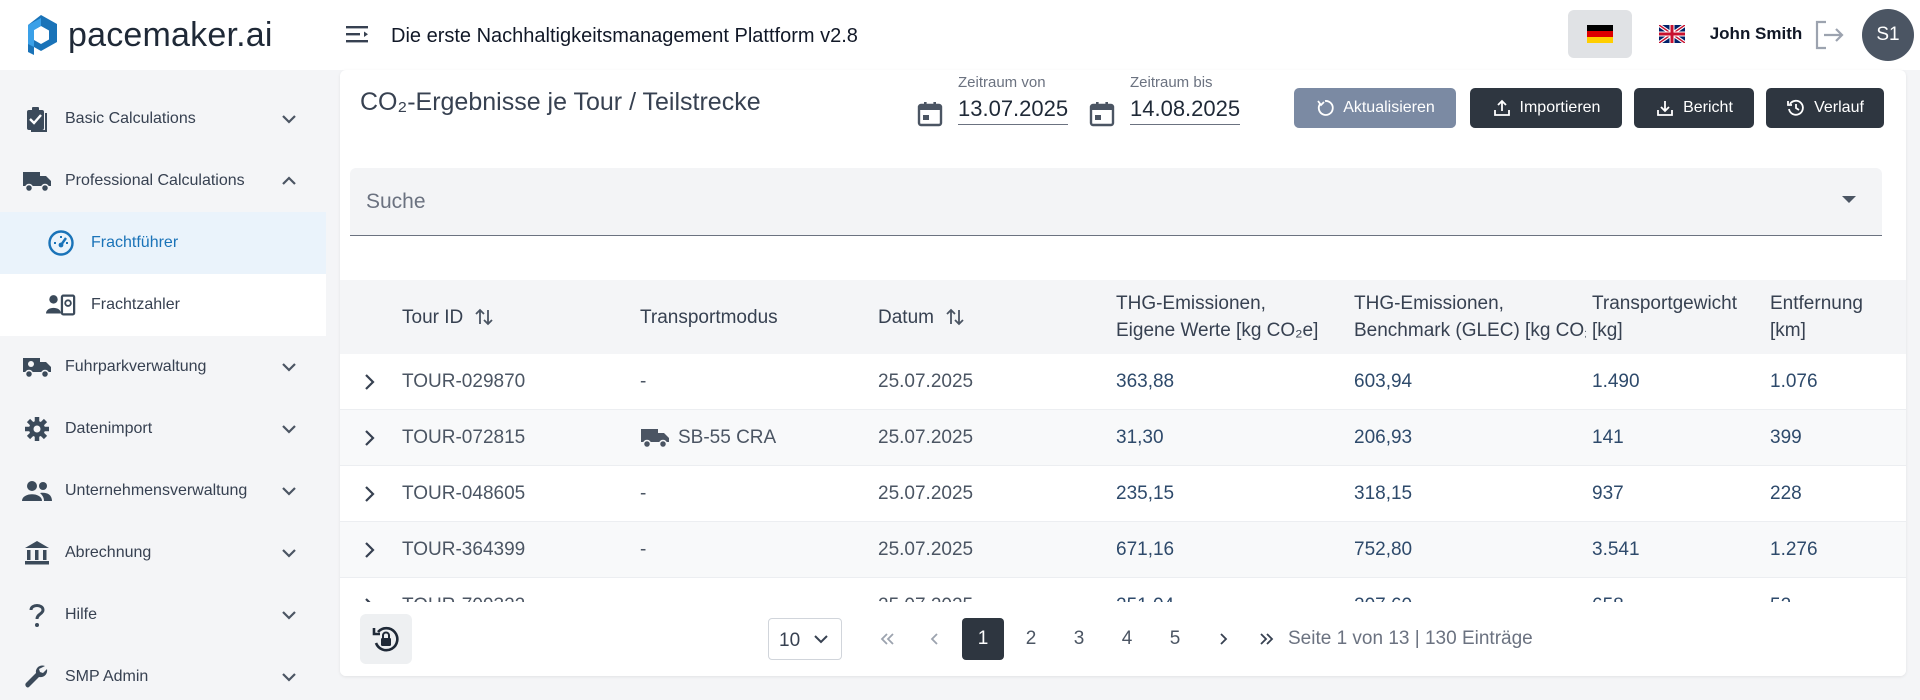 The image size is (1920, 700). What do you see at coordinates (358, 35) in the screenshot?
I see `menu-toggle-icon` at bounding box center [358, 35].